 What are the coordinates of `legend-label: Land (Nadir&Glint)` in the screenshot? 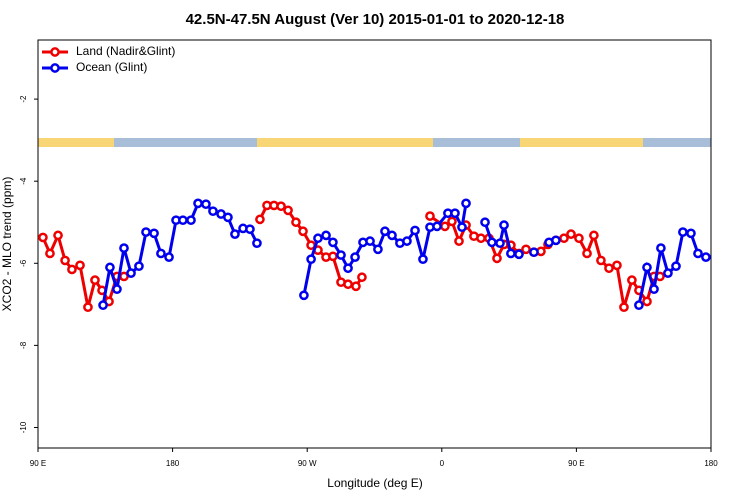 It's located at (125, 51).